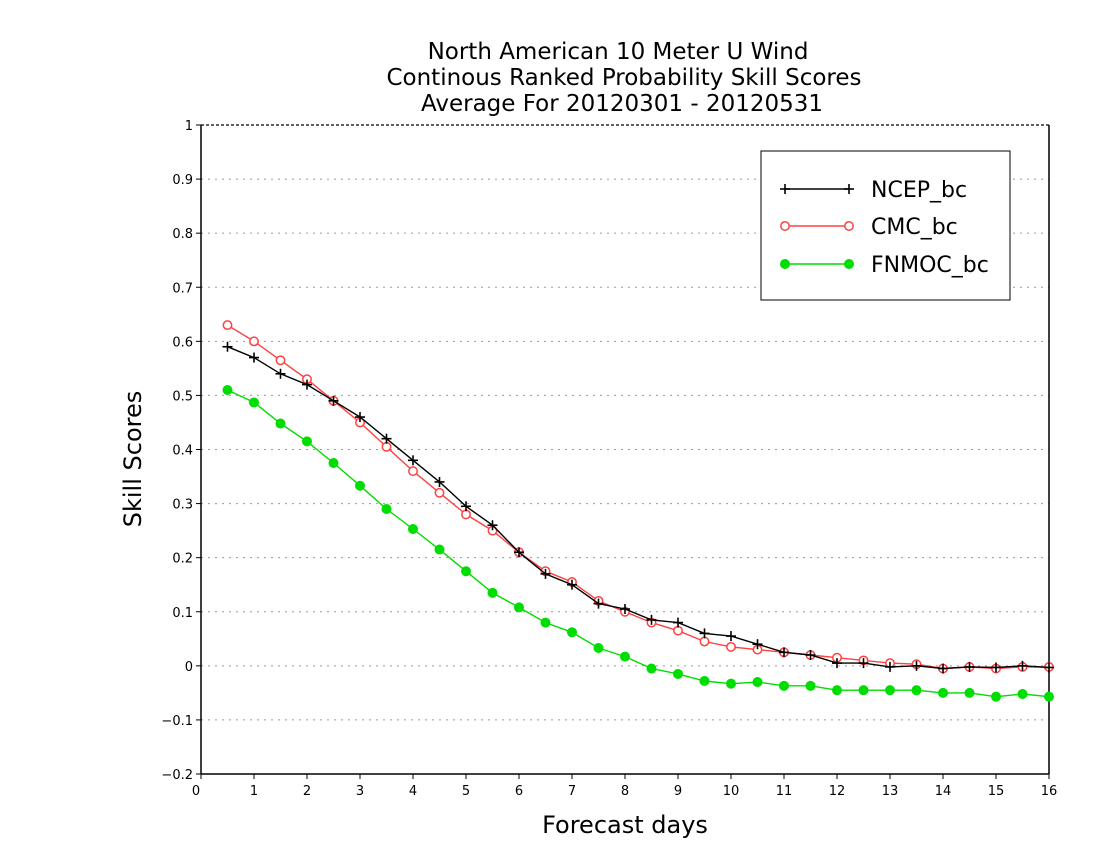 This screenshot has width=1100, height=850. I want to click on y-tick-label: 0.1, so click(182, 613).